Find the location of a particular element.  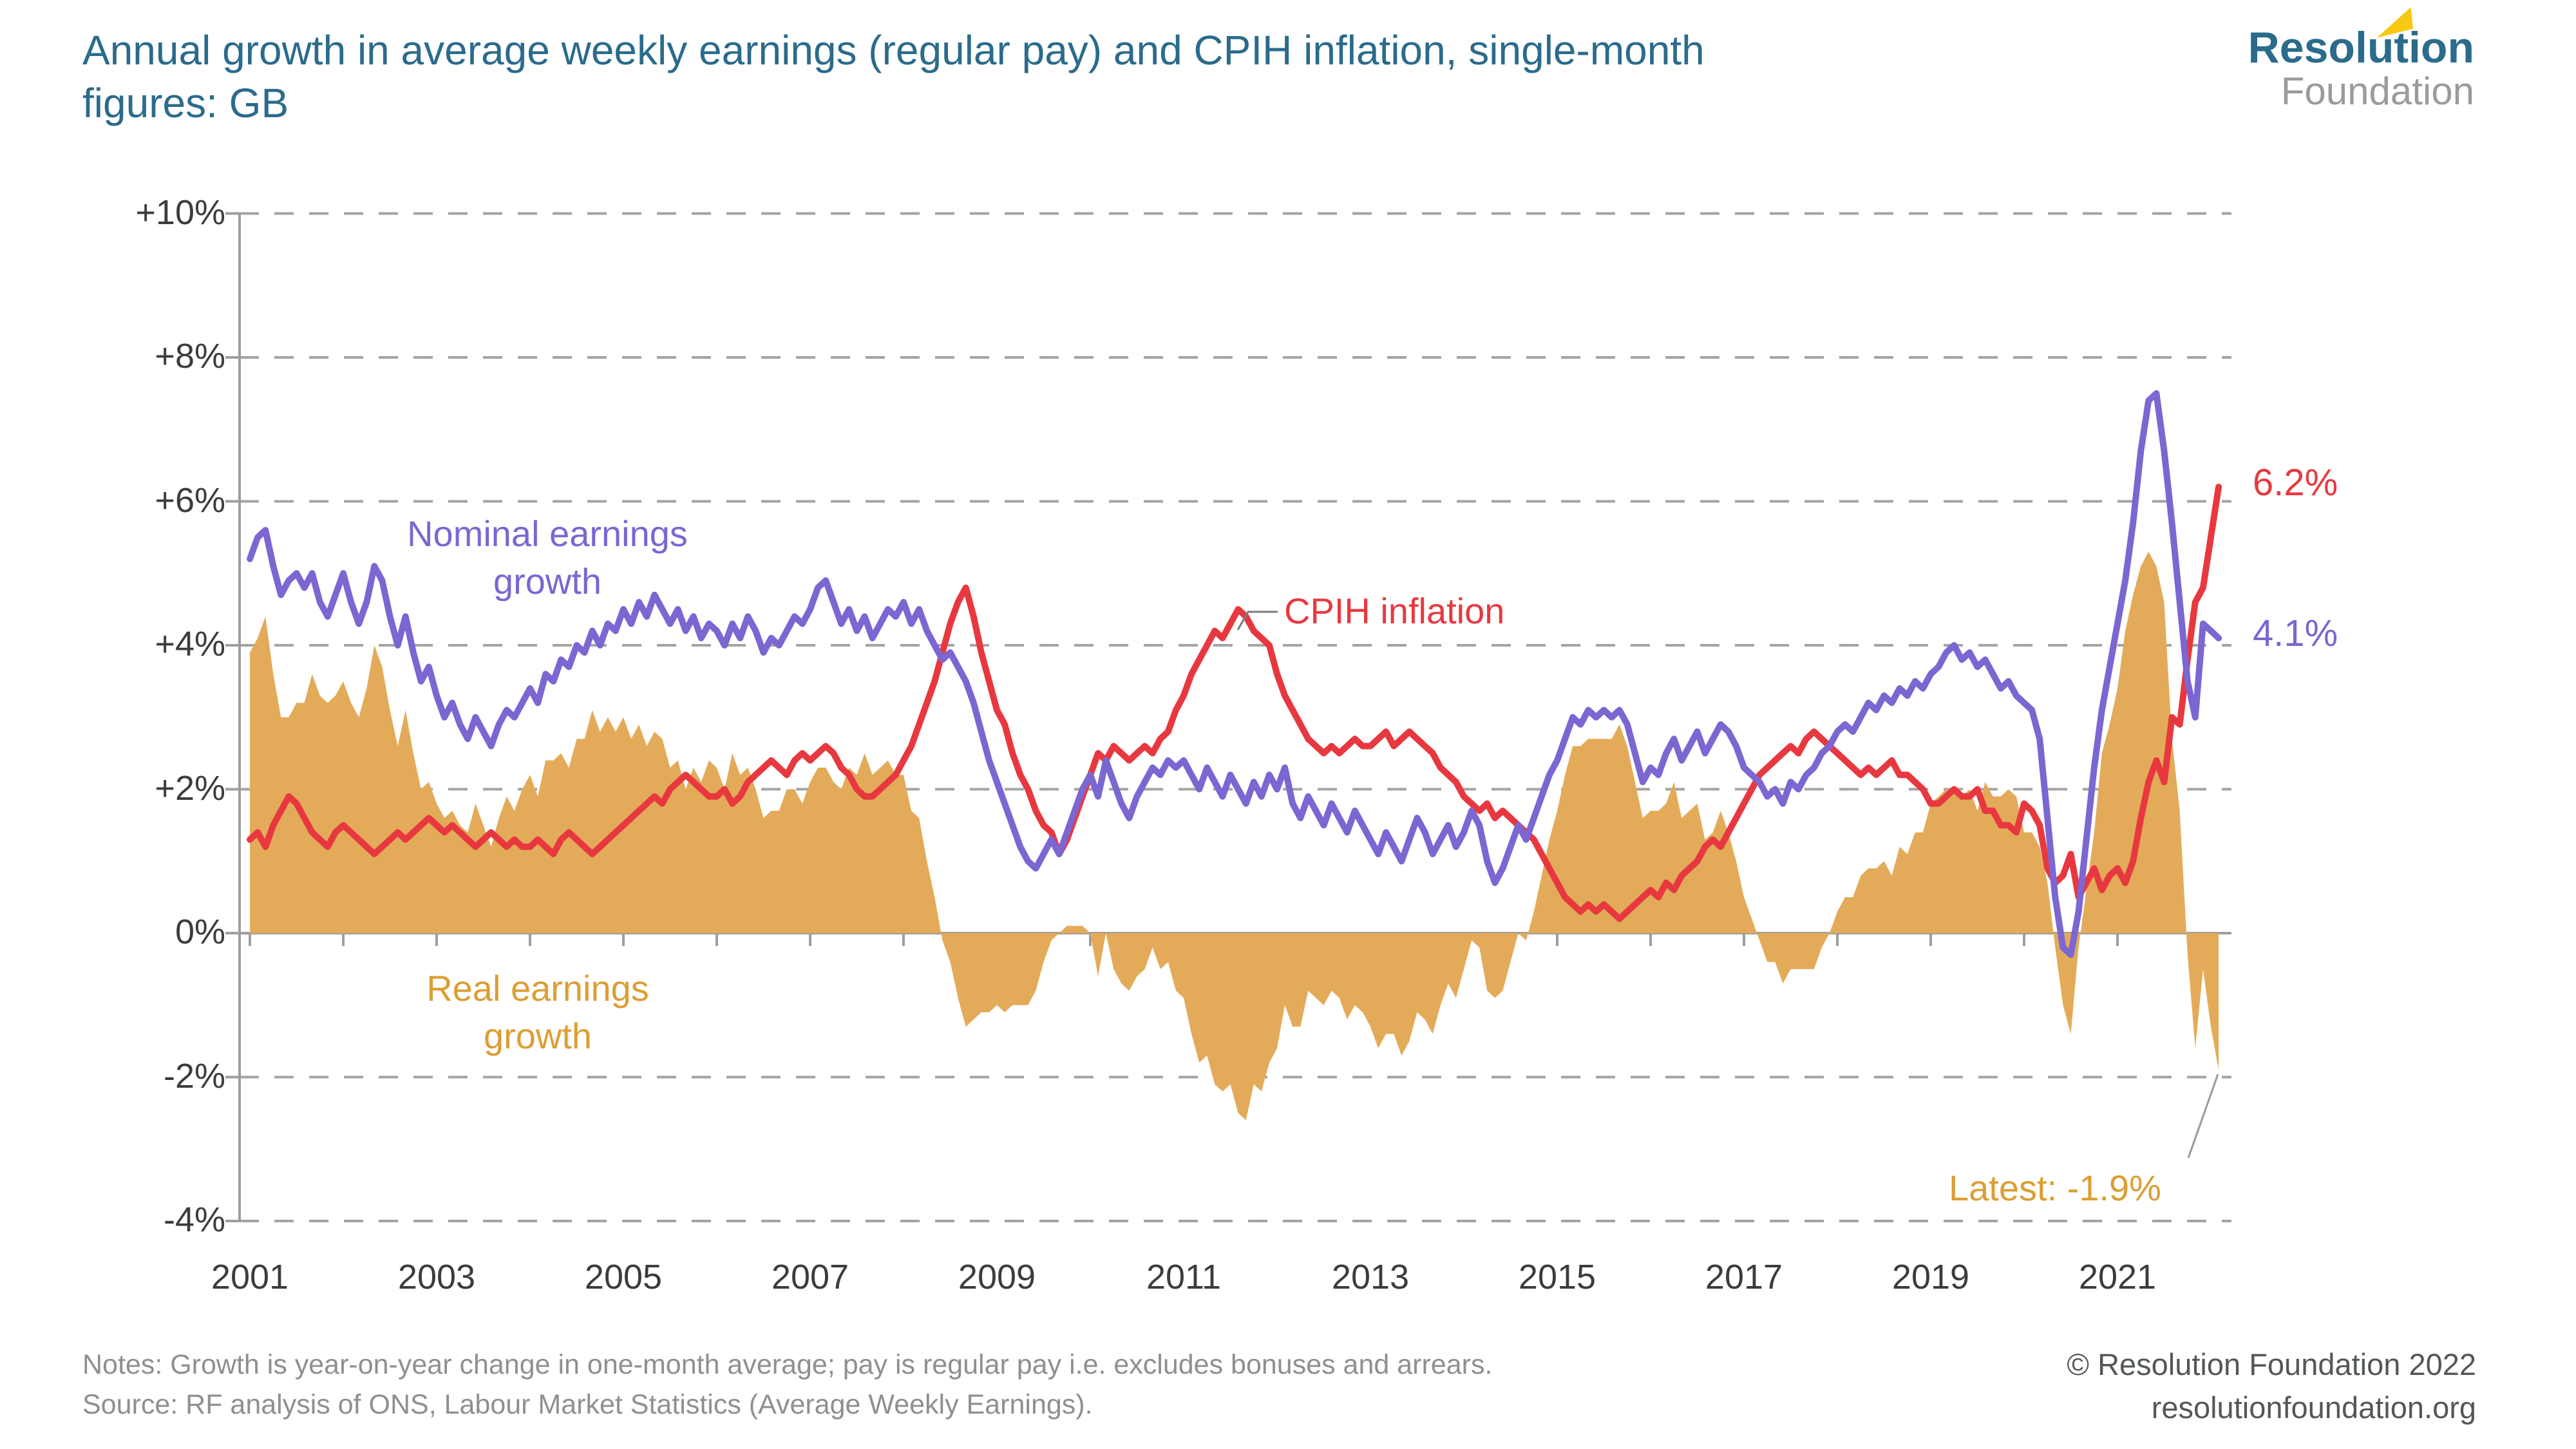

page-title-line2: figures: GB is located at coordinates (185, 103).